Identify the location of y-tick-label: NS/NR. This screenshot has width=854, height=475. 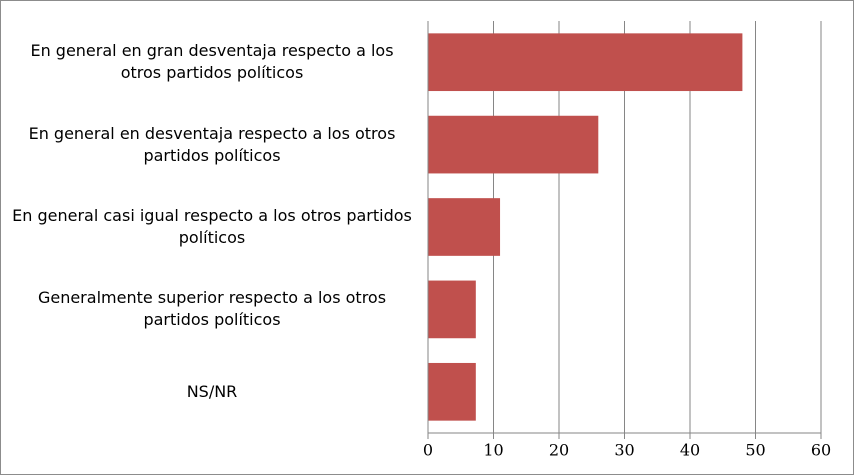
(212, 391).